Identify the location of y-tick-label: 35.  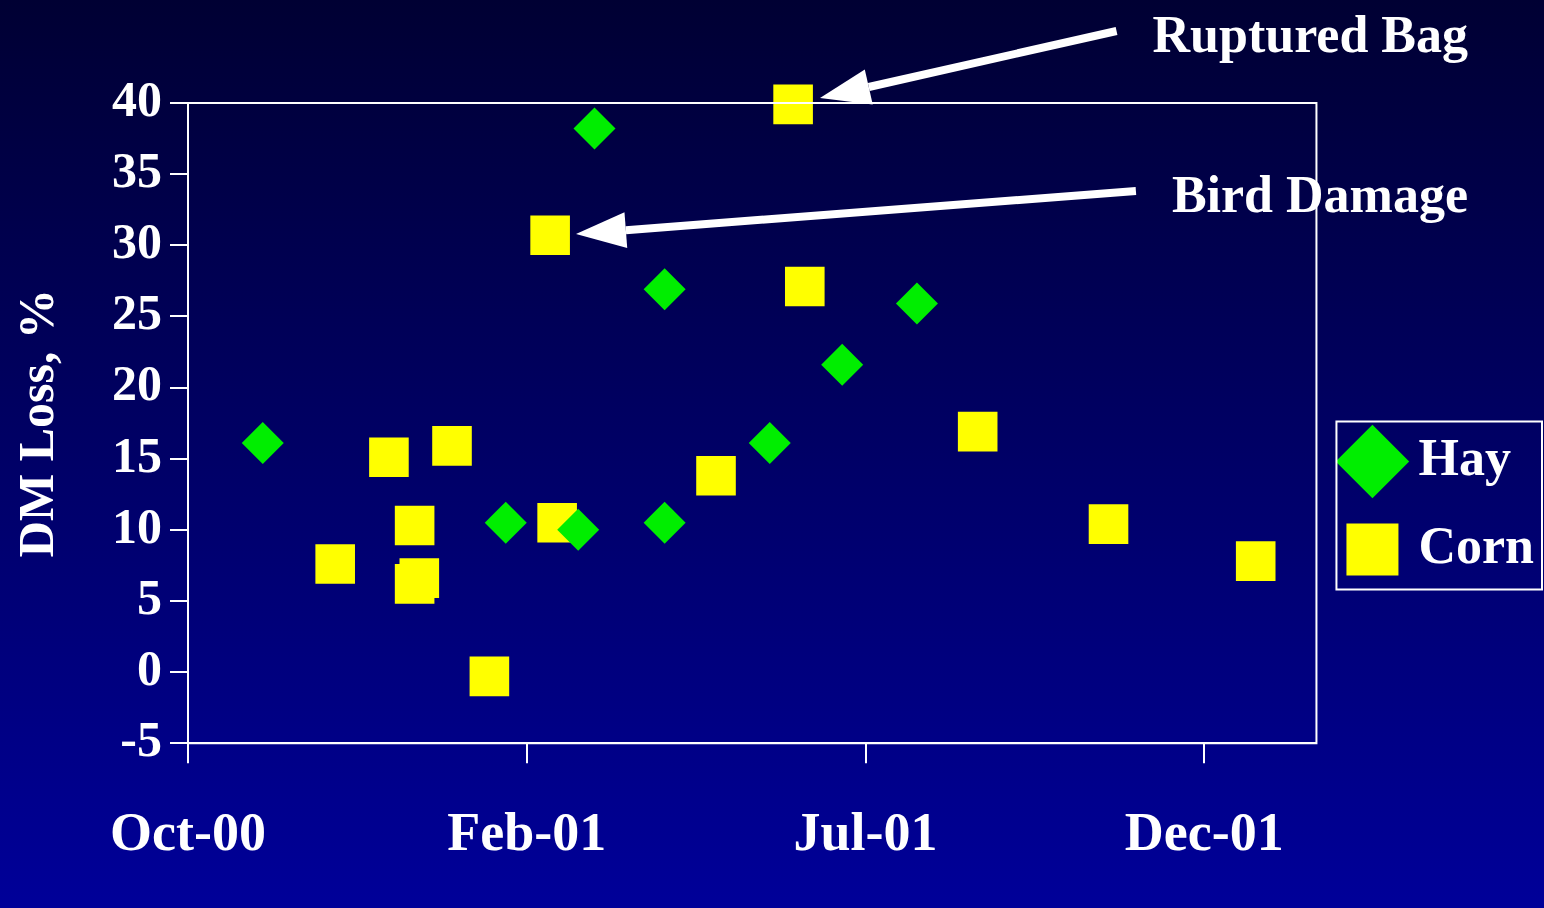
(137, 170).